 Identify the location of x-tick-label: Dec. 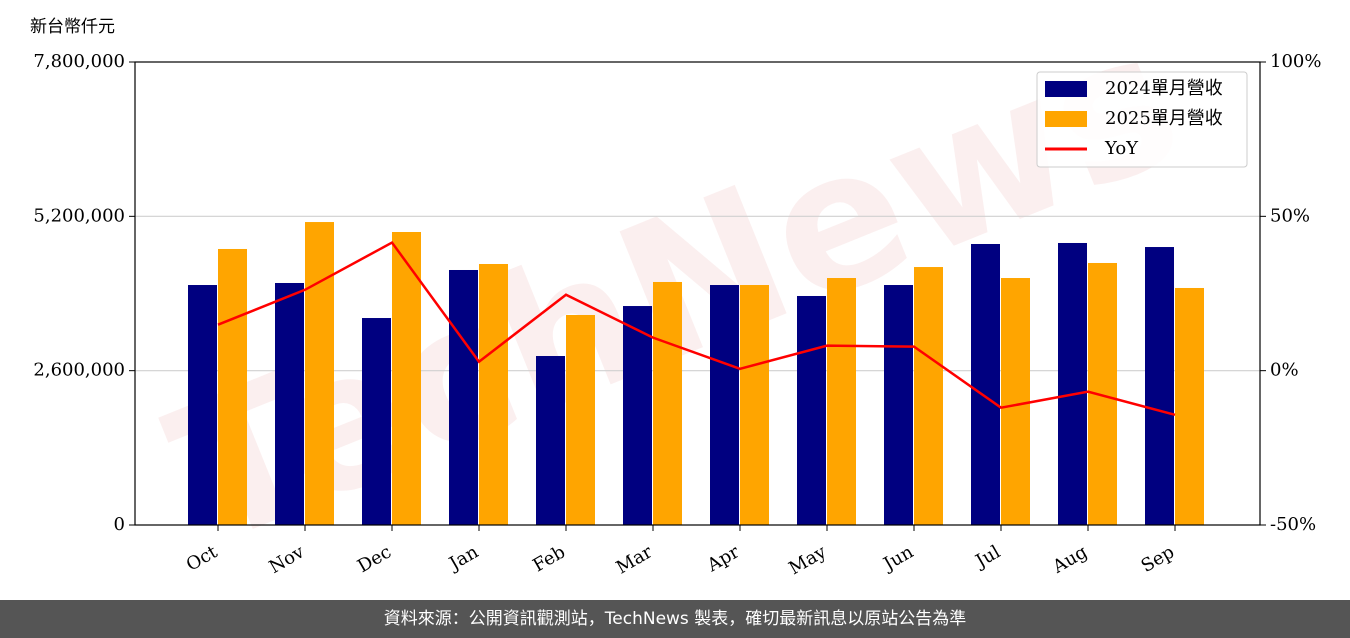
(374, 559).